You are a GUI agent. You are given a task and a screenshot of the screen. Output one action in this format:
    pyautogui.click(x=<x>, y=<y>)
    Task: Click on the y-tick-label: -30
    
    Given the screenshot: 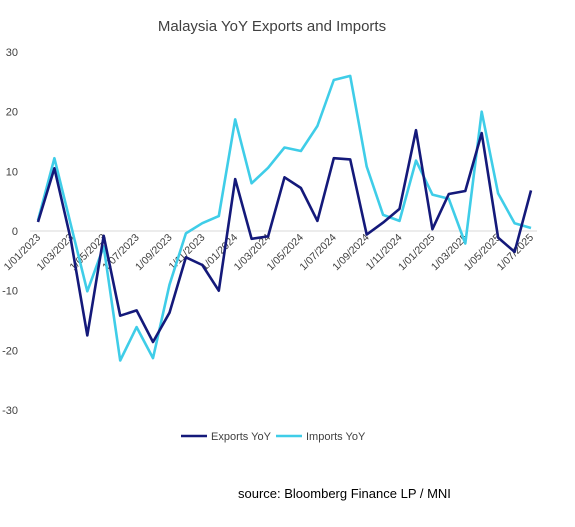 What is the action you would take?
    pyautogui.click(x=10, y=411)
    